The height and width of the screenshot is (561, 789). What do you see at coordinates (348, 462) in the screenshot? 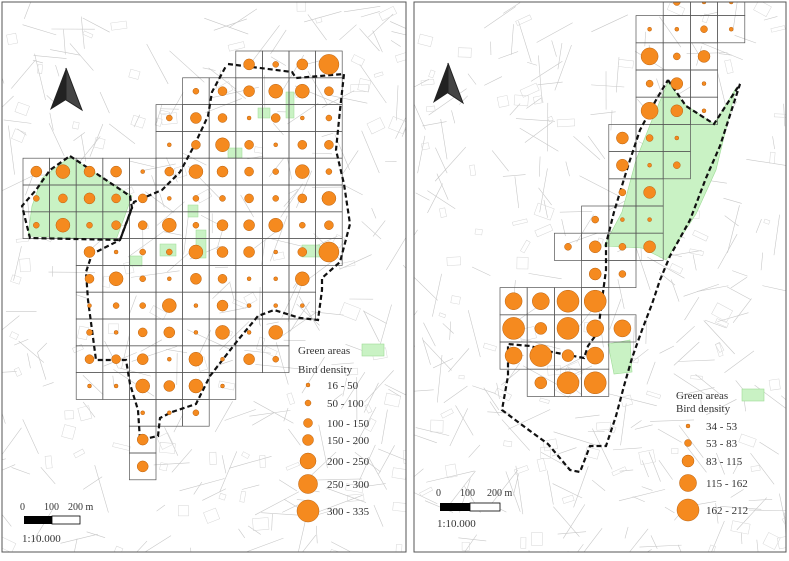
I see `legend-class-label: 200 - 250` at bounding box center [348, 462].